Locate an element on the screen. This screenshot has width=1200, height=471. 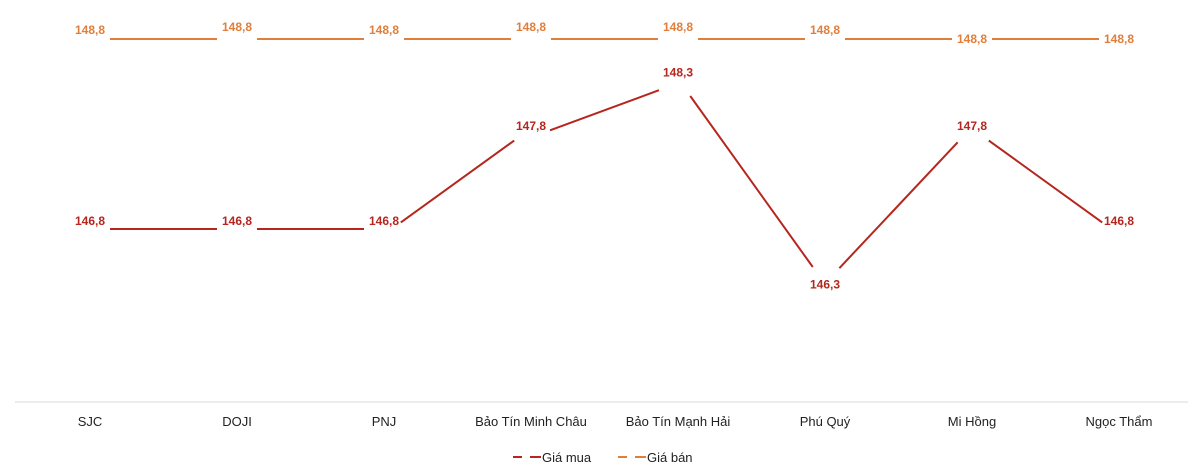
x-axis-category-label: SJC is located at coordinates (90, 421).